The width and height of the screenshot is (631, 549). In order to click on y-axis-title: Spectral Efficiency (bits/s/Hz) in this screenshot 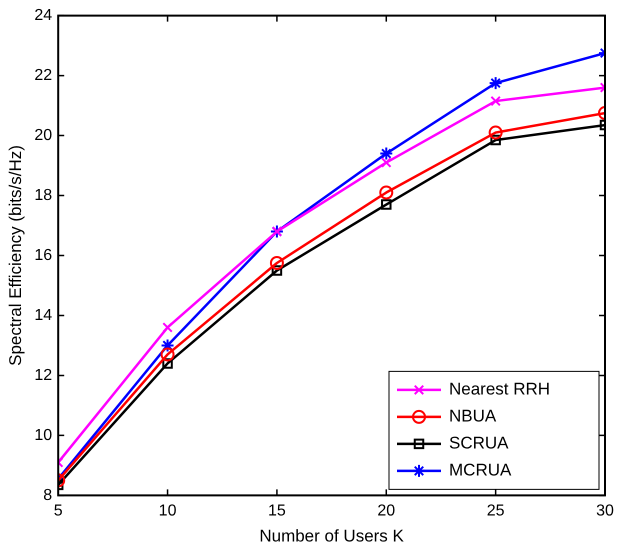, I will do `click(15, 255)`.